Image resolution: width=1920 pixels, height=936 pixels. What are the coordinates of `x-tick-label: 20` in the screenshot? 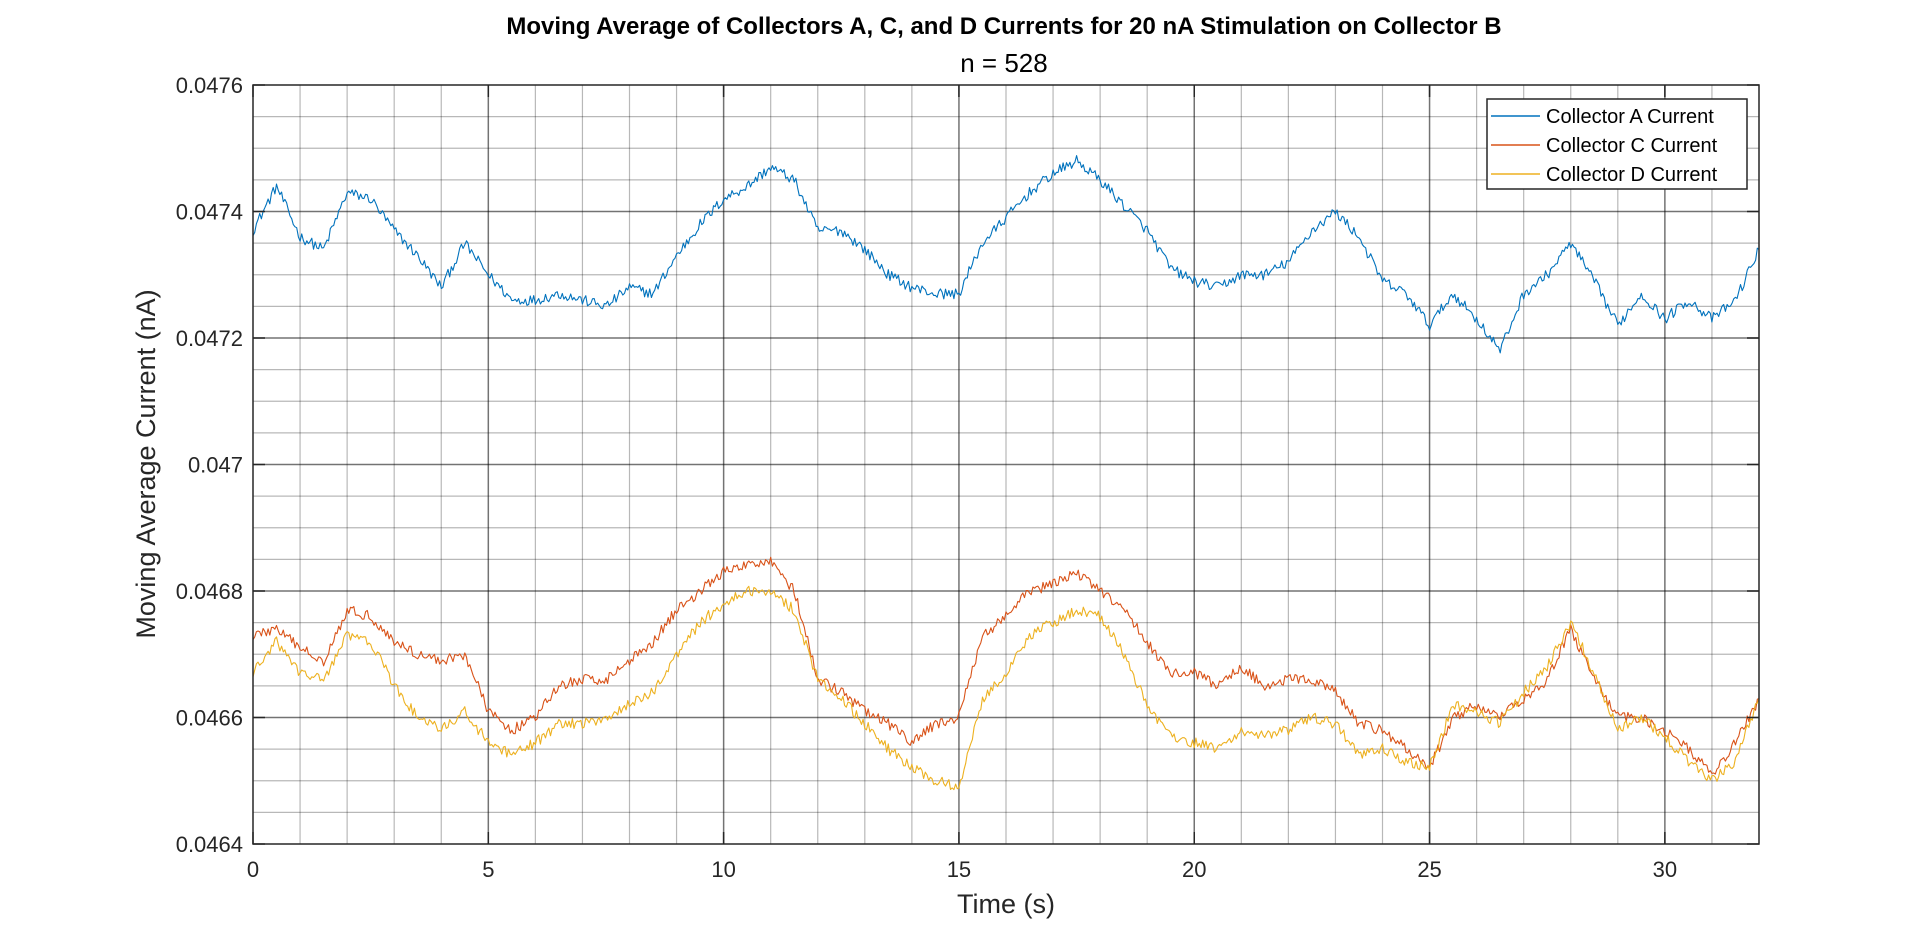 It's located at (1194, 869).